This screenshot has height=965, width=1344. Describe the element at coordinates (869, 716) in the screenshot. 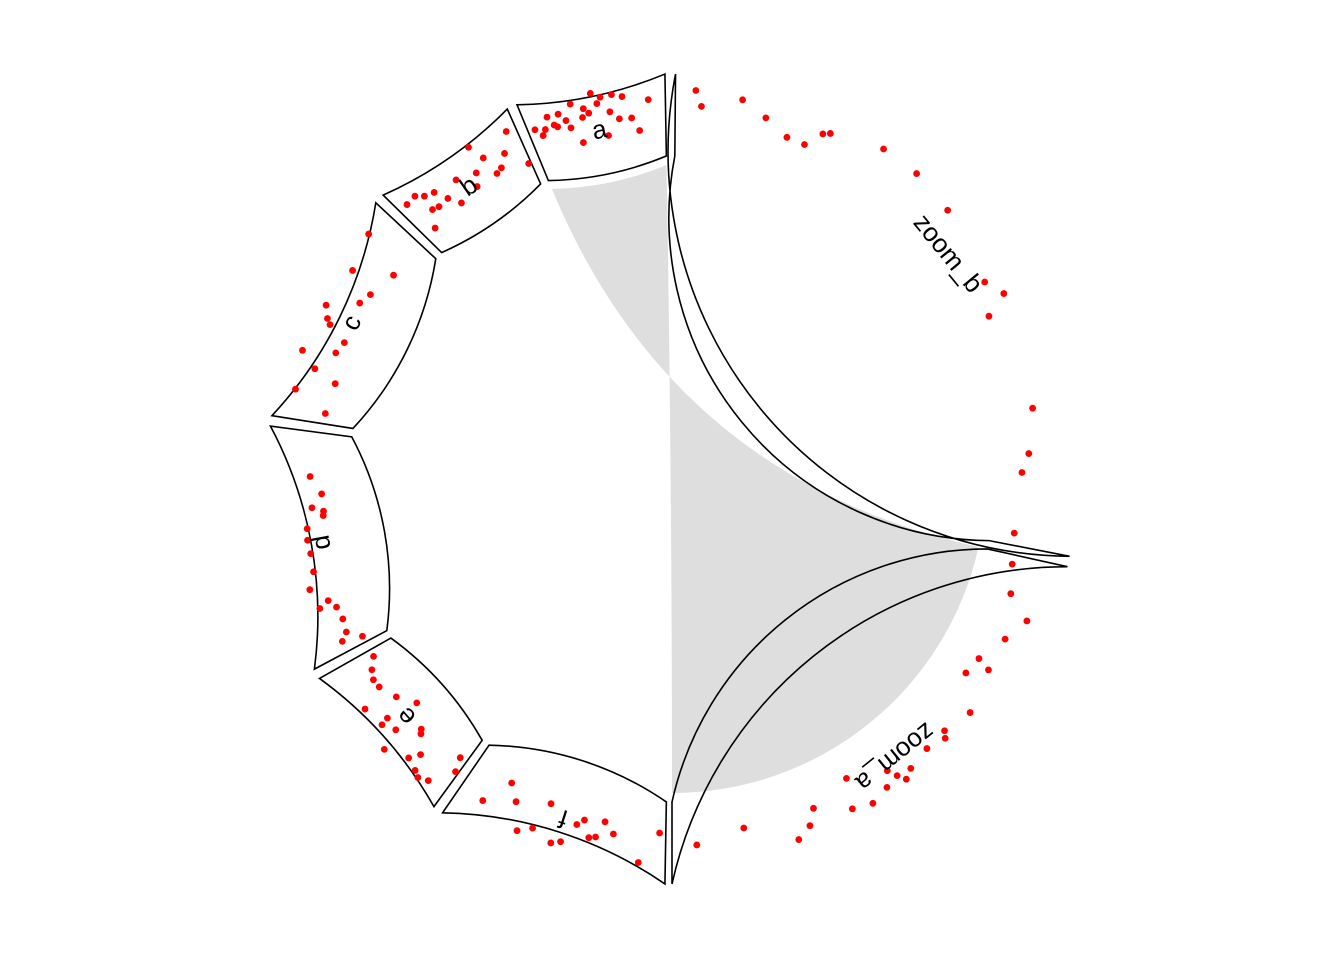

I see `sector-track-zoom_a` at that location.